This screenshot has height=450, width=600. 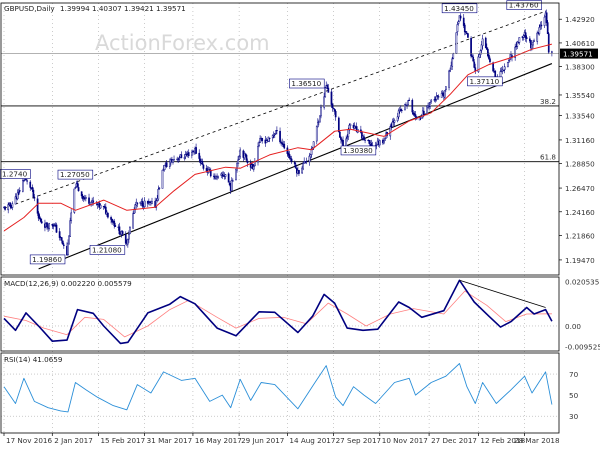 I want to click on price-annotation: 1.36510, so click(x=307, y=83).